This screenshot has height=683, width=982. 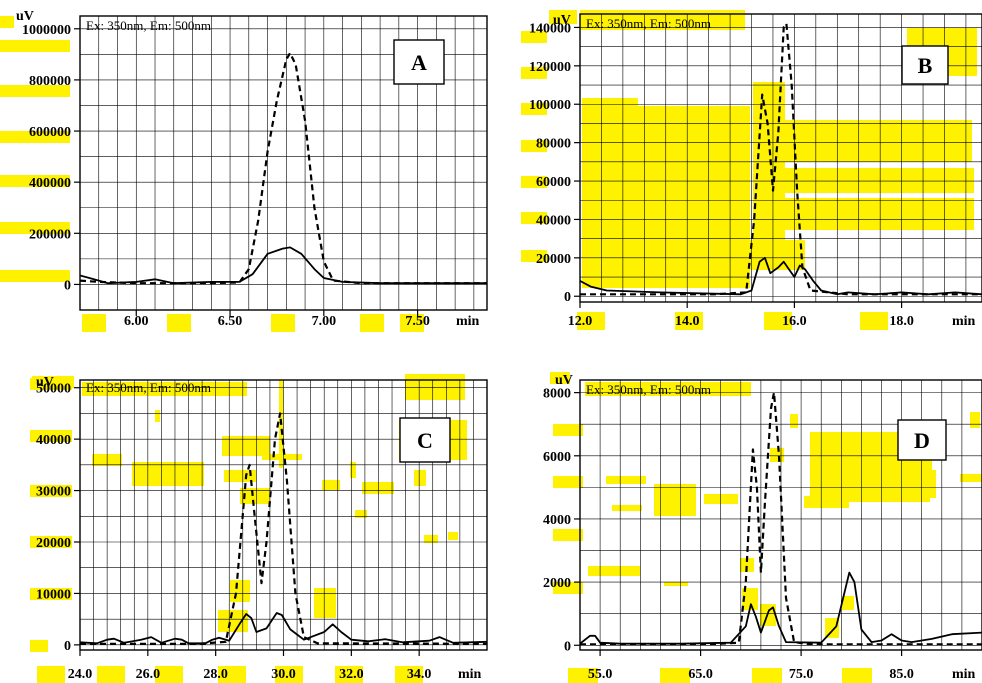 I want to click on x-tick-label: 32.0, so click(x=351, y=674).